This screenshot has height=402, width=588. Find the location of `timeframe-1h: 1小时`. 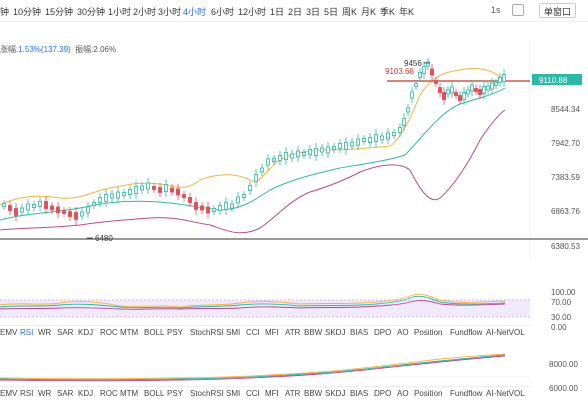

timeframe-1h: 1小时 is located at coordinates (120, 12).